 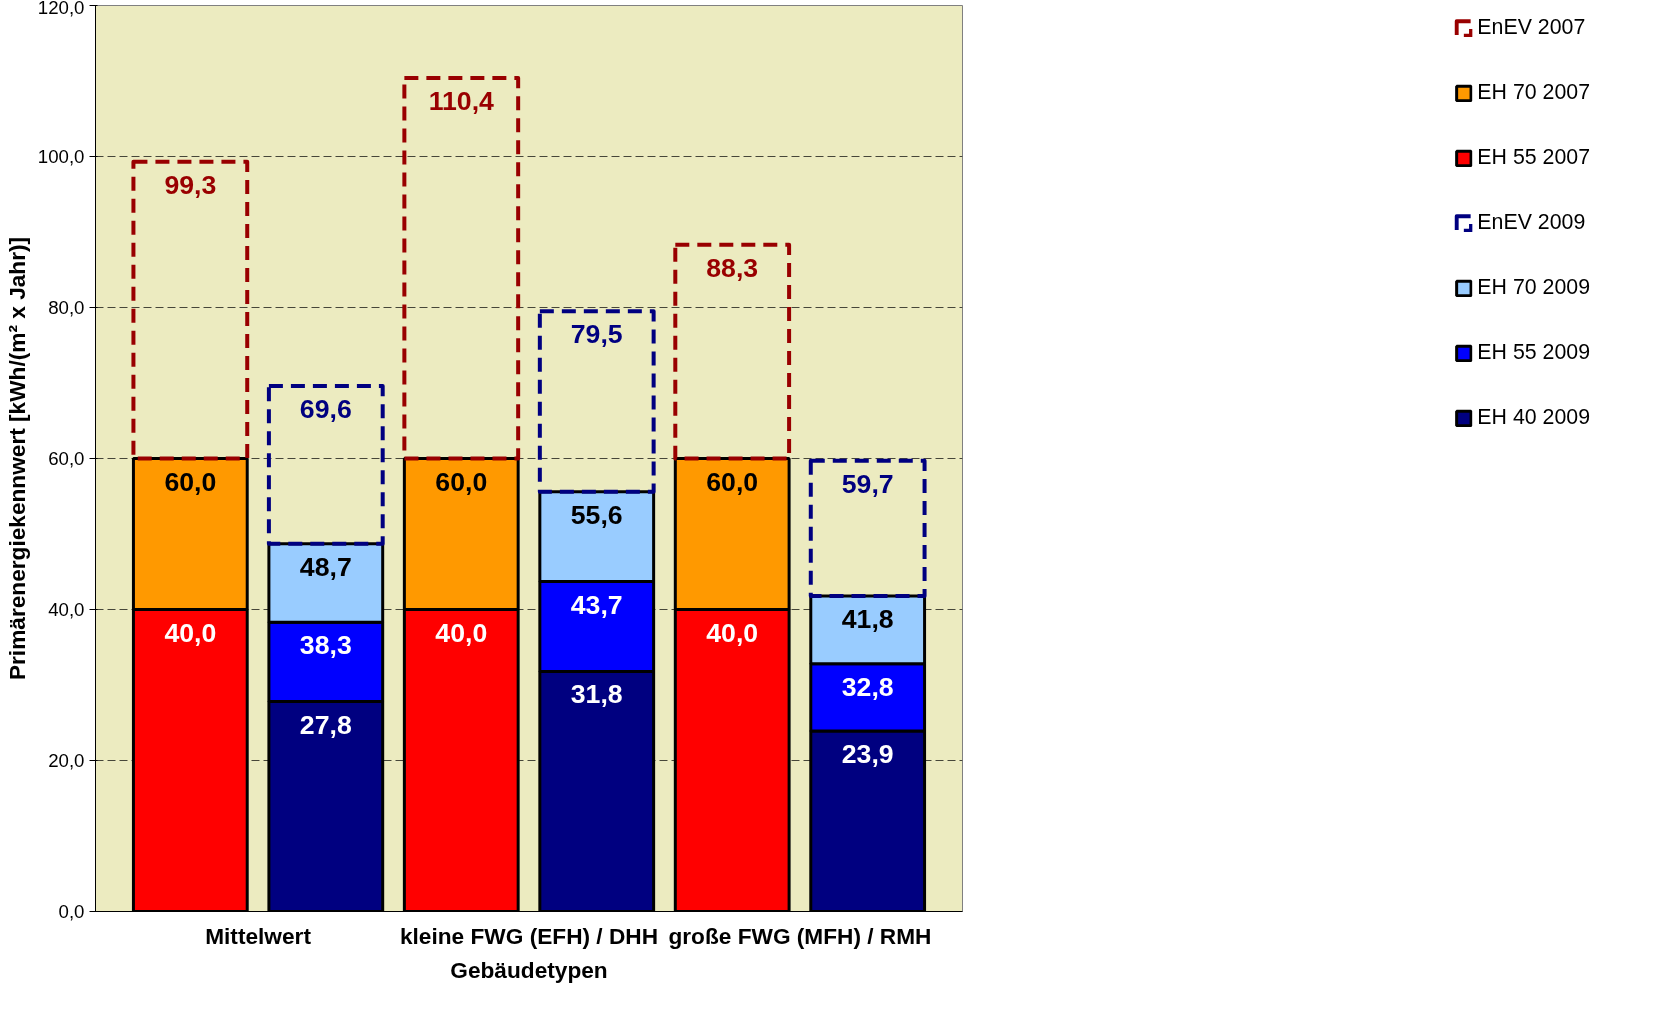 I want to click on annotation: 43,7, so click(x=596, y=604).